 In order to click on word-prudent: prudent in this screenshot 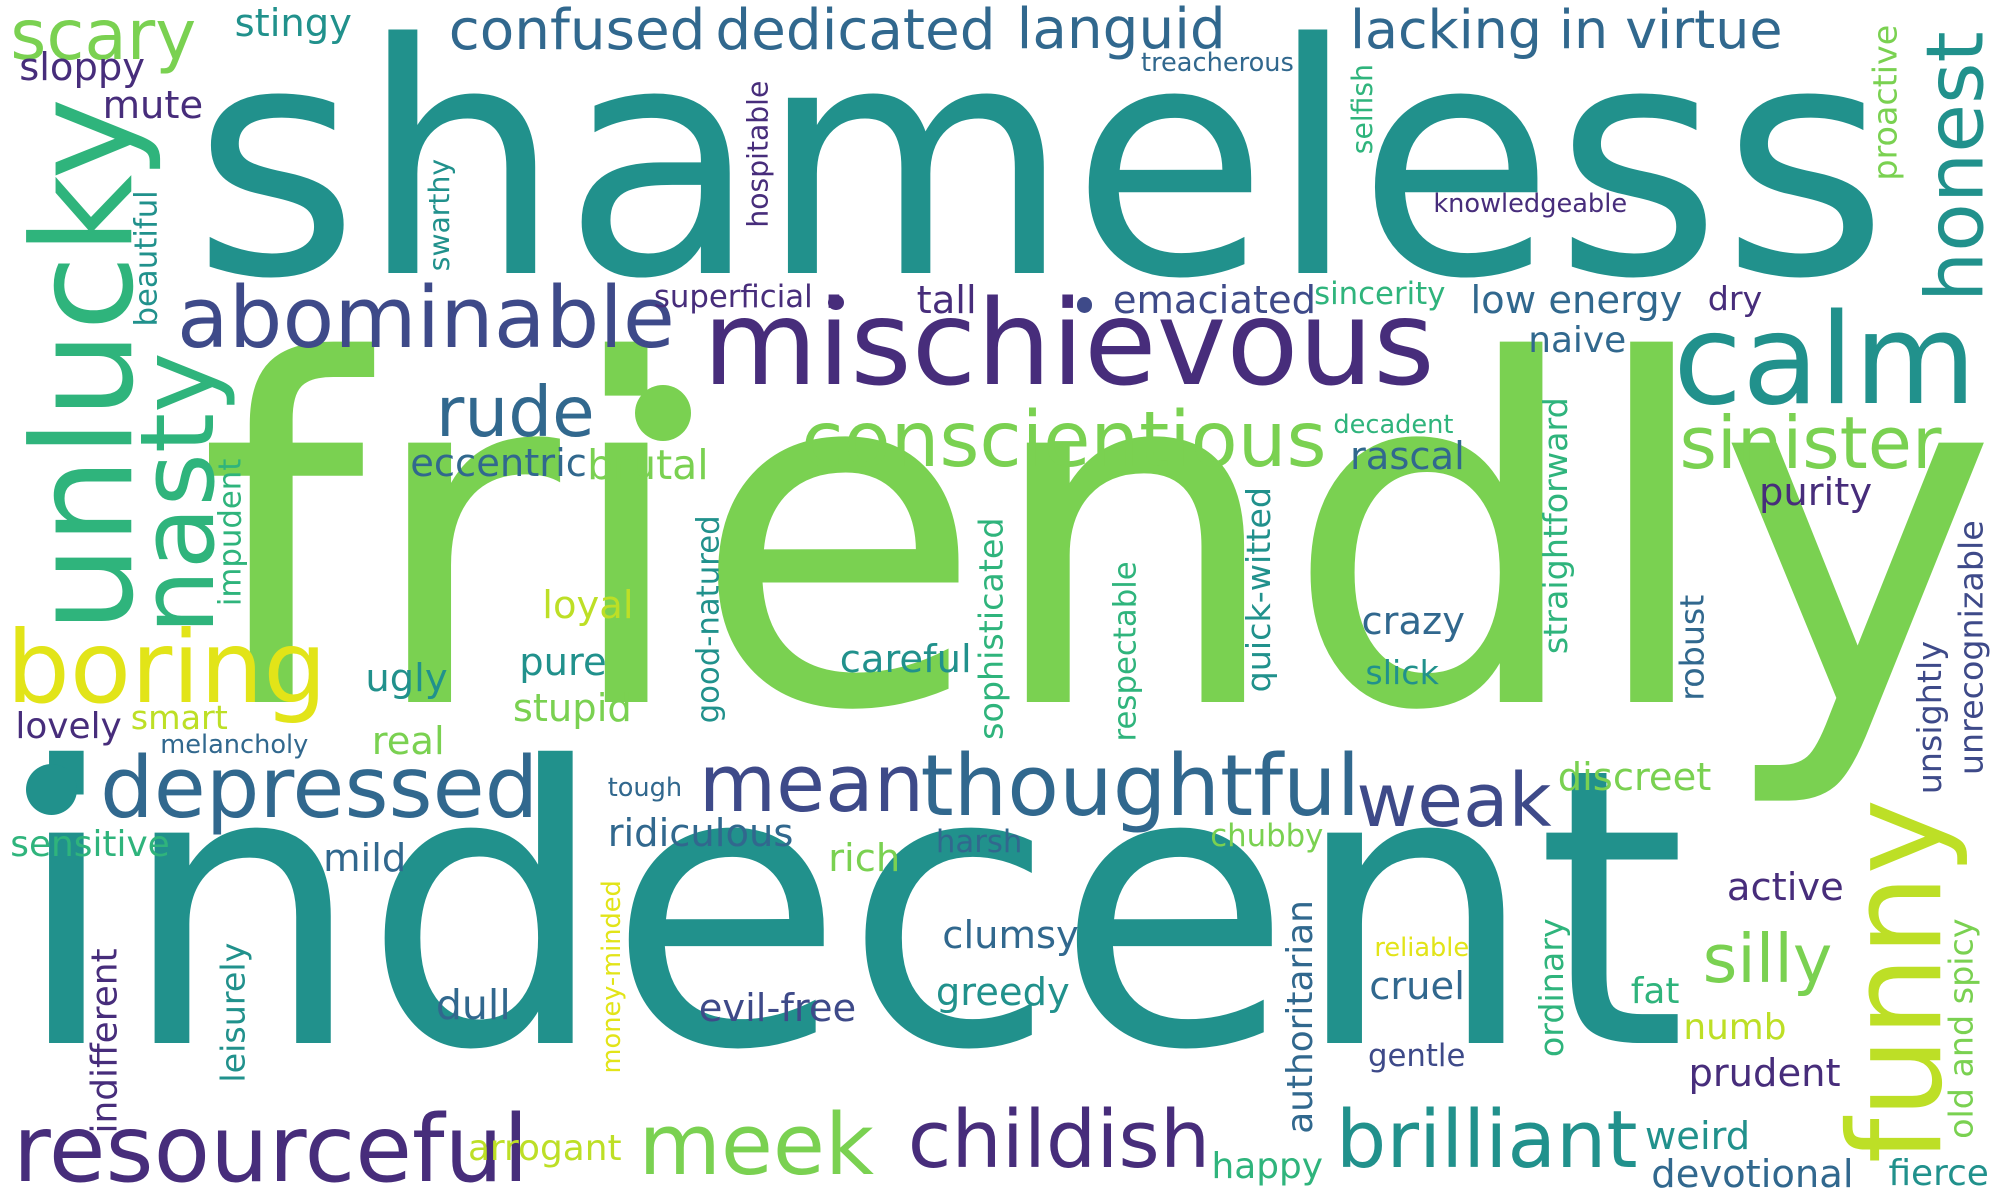, I will do `click(1764, 1074)`.